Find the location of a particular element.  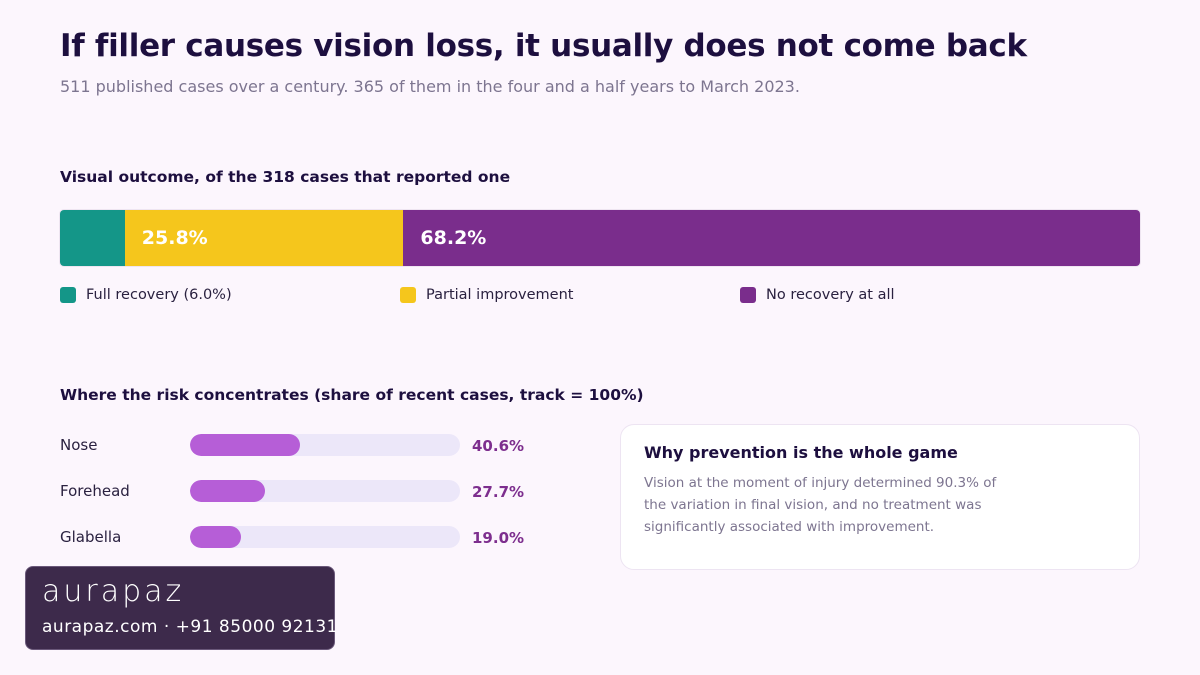

risk-bar-value-label: 40.6% is located at coordinates (498, 446).